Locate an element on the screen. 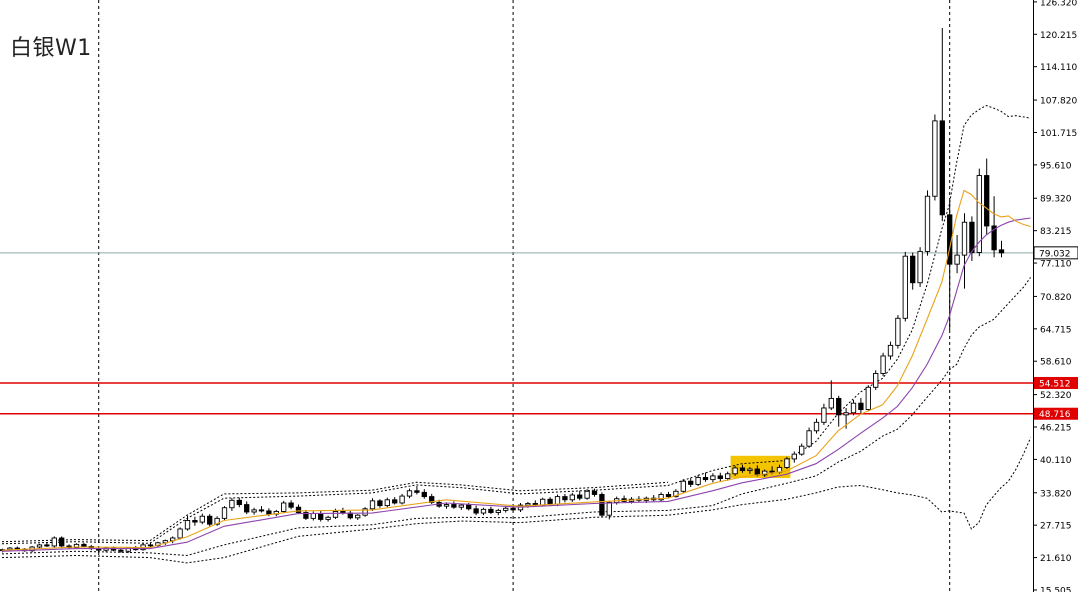  y-tick-label: 89.320 is located at coordinates (1056, 200).